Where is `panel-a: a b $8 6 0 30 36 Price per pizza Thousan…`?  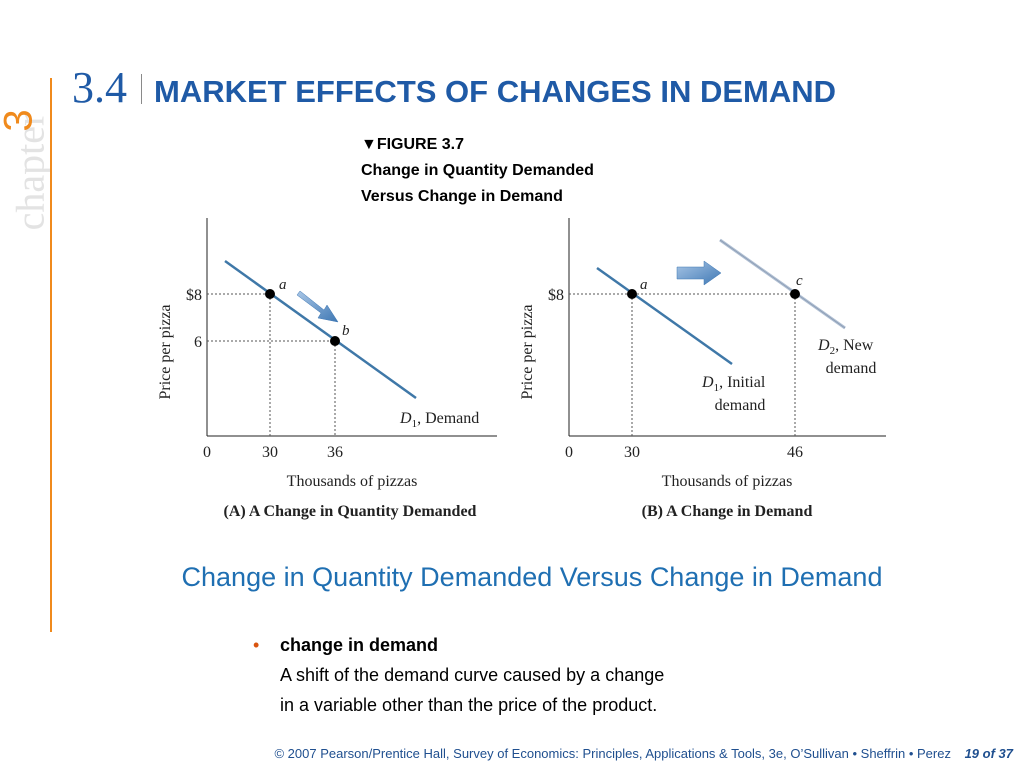
panel-a: a b $8 6 0 30 36 Price per pizza Thousan… is located at coordinates (327, 369).